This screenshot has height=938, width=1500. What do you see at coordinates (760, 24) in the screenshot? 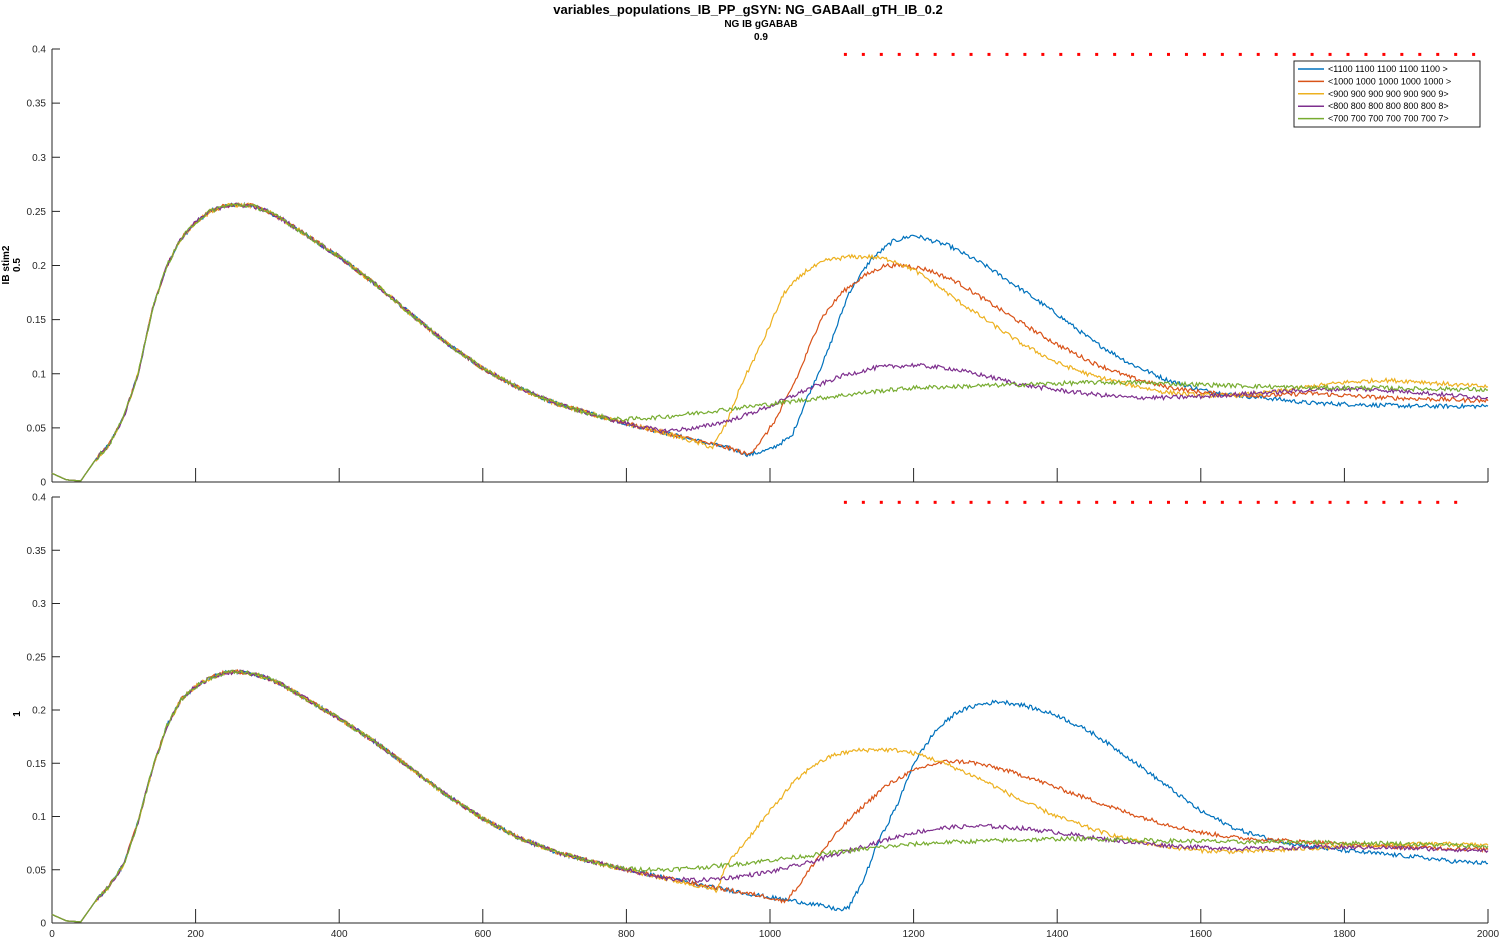
I see `figure-subtitle-line1: NG IB gGABAB` at bounding box center [760, 24].